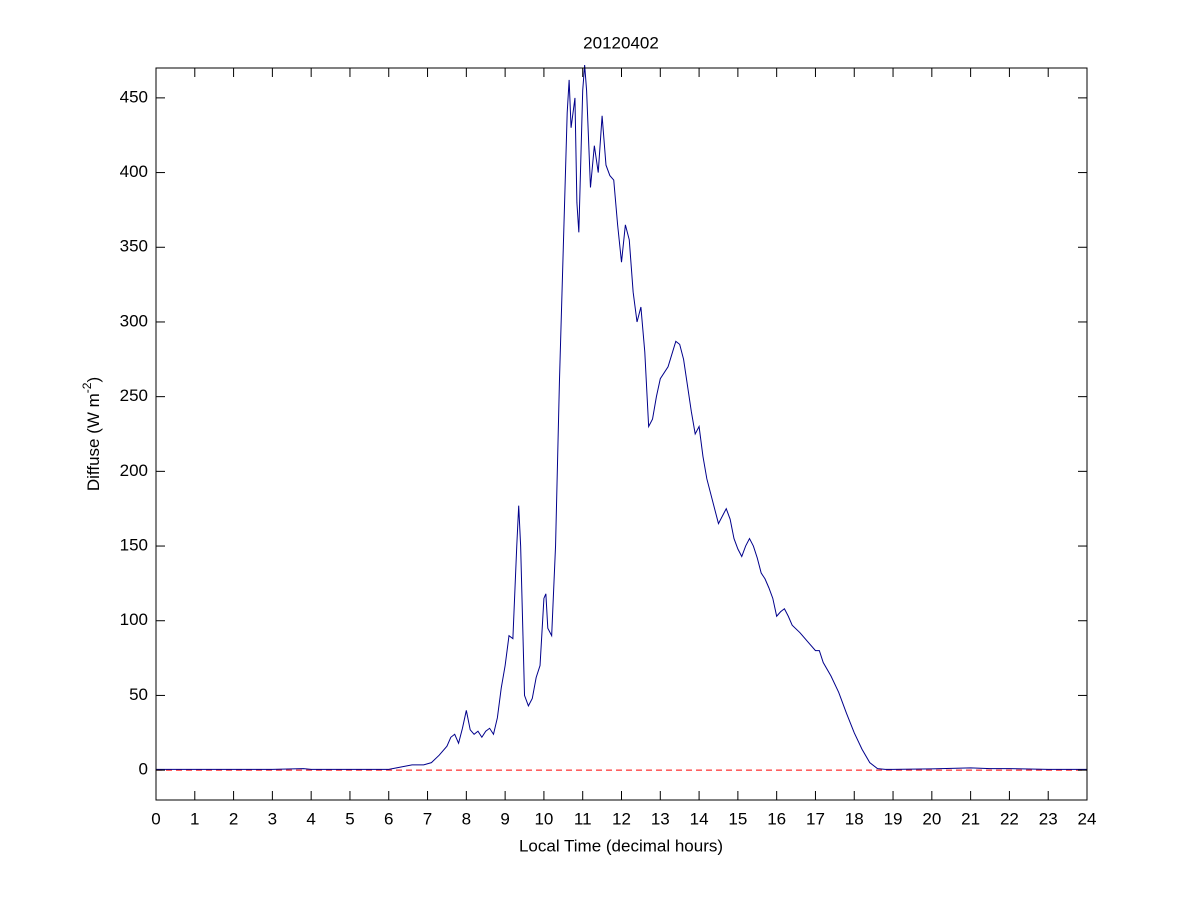 Image resolution: width=1201 pixels, height=900 pixels. What do you see at coordinates (272, 818) in the screenshot?
I see `x-tick-label: 3` at bounding box center [272, 818].